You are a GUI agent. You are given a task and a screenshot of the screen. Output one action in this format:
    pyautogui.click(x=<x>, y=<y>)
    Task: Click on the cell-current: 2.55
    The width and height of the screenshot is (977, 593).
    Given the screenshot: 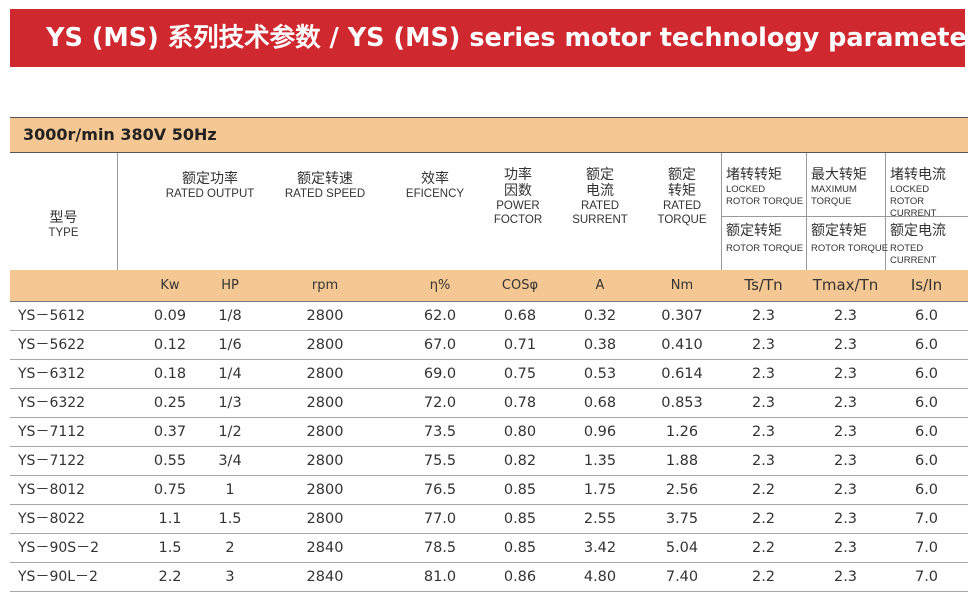 What is the action you would take?
    pyautogui.click(x=600, y=519)
    